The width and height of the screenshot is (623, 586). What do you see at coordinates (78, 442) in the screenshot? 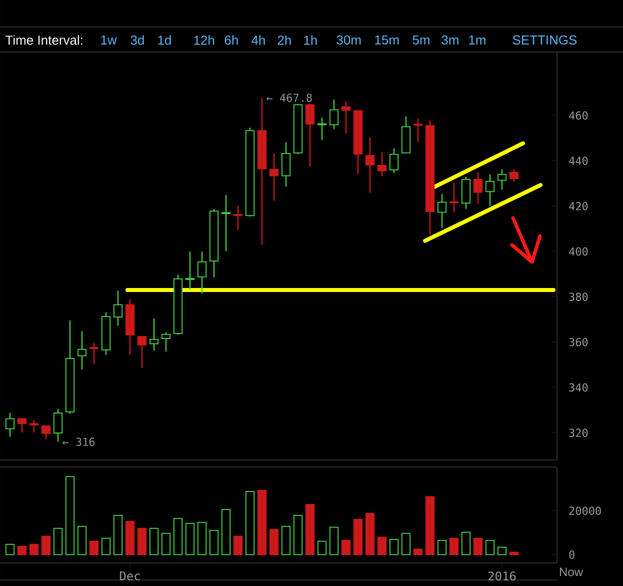
I see `annotation: ← 316` at bounding box center [78, 442].